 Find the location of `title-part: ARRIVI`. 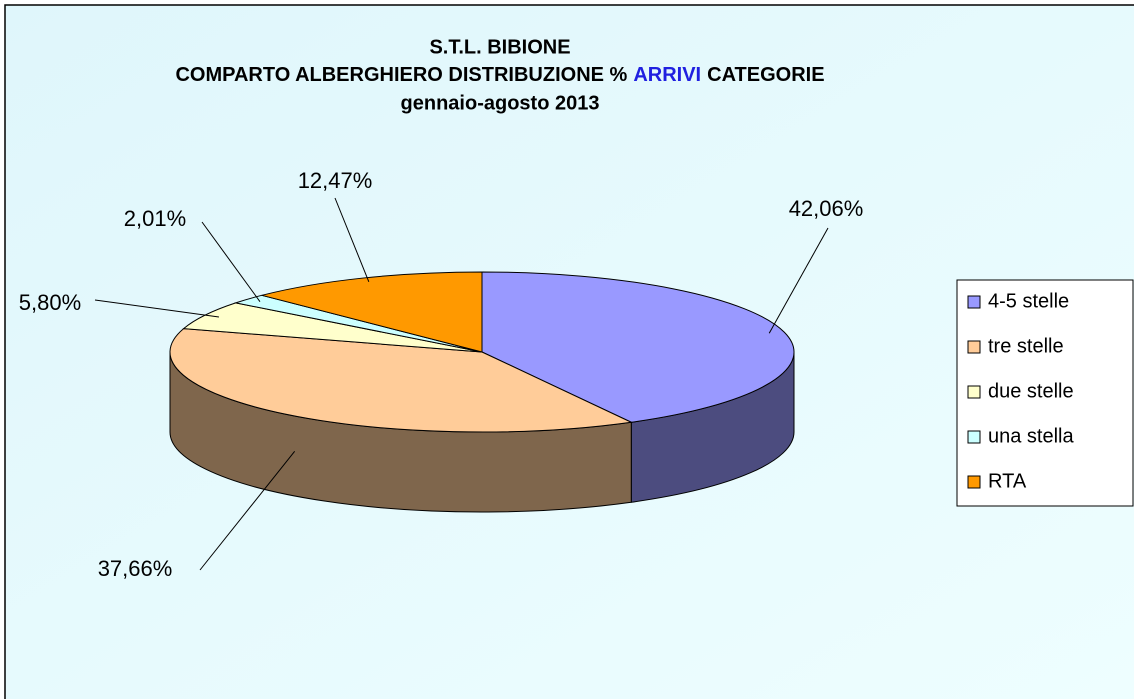

title-part: ARRIVI is located at coordinates (667, 75).